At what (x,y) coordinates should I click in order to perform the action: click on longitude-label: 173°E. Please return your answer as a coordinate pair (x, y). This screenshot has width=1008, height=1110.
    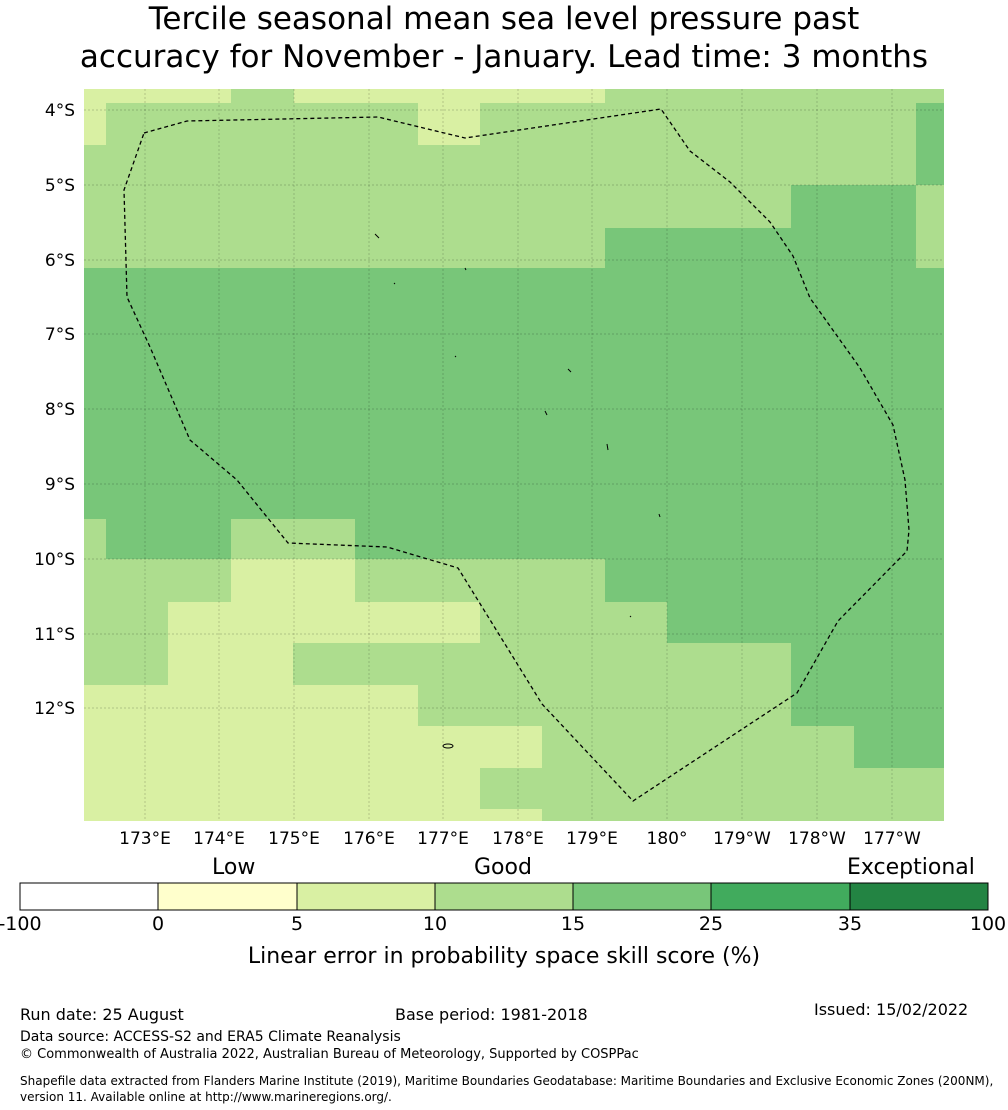
    Looking at the image, I should click on (145, 839).